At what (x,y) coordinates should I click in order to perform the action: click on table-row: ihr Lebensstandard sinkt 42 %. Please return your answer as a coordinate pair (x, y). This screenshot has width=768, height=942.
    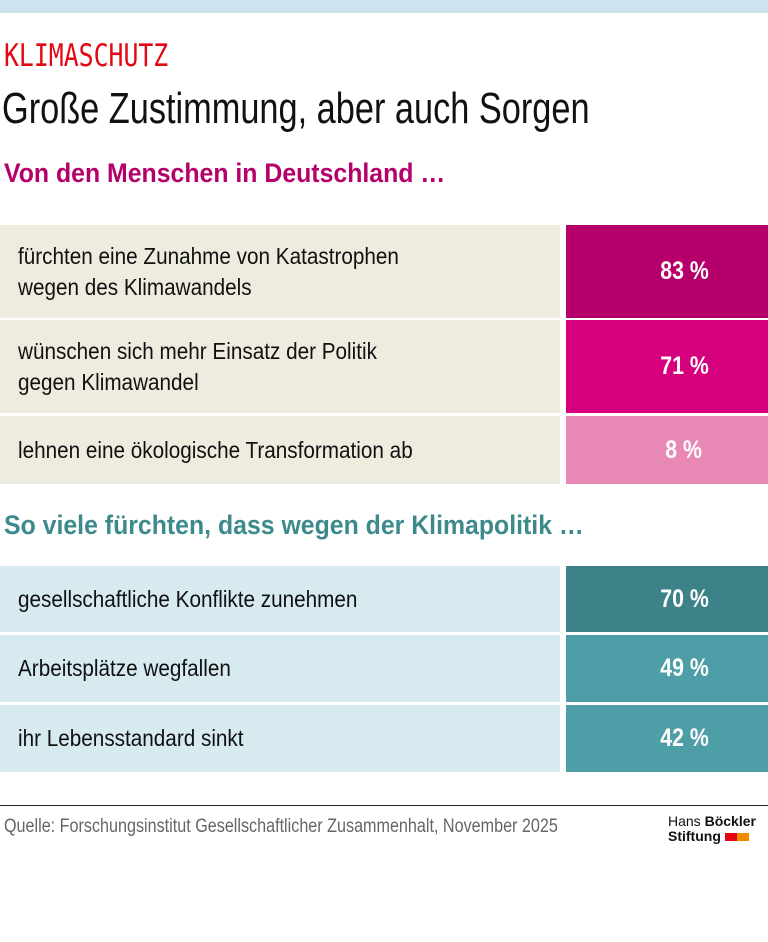
    Looking at the image, I should click on (384, 738).